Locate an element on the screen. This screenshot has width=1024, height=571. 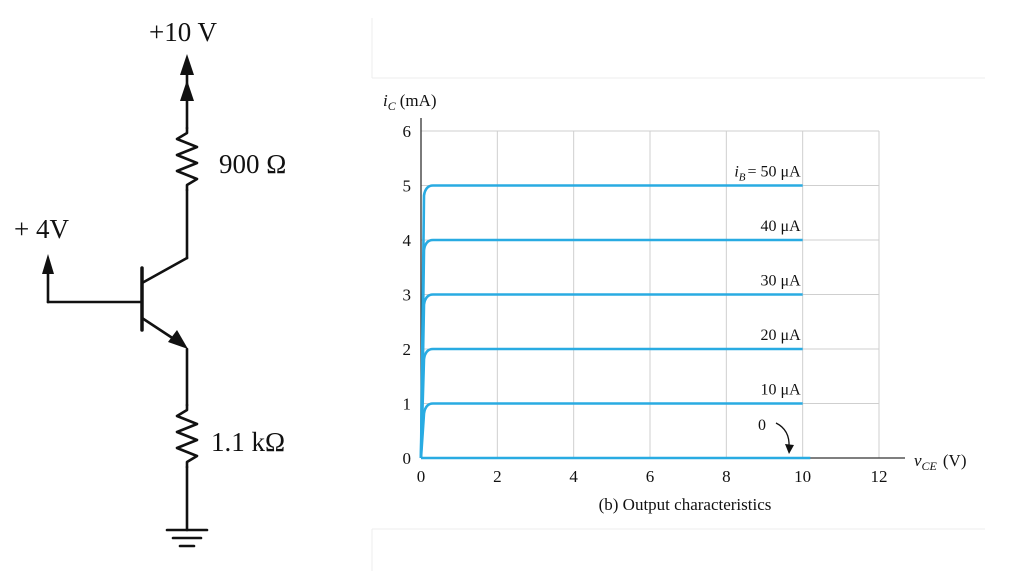
series-label-zero: 0 is located at coordinates (762, 425).